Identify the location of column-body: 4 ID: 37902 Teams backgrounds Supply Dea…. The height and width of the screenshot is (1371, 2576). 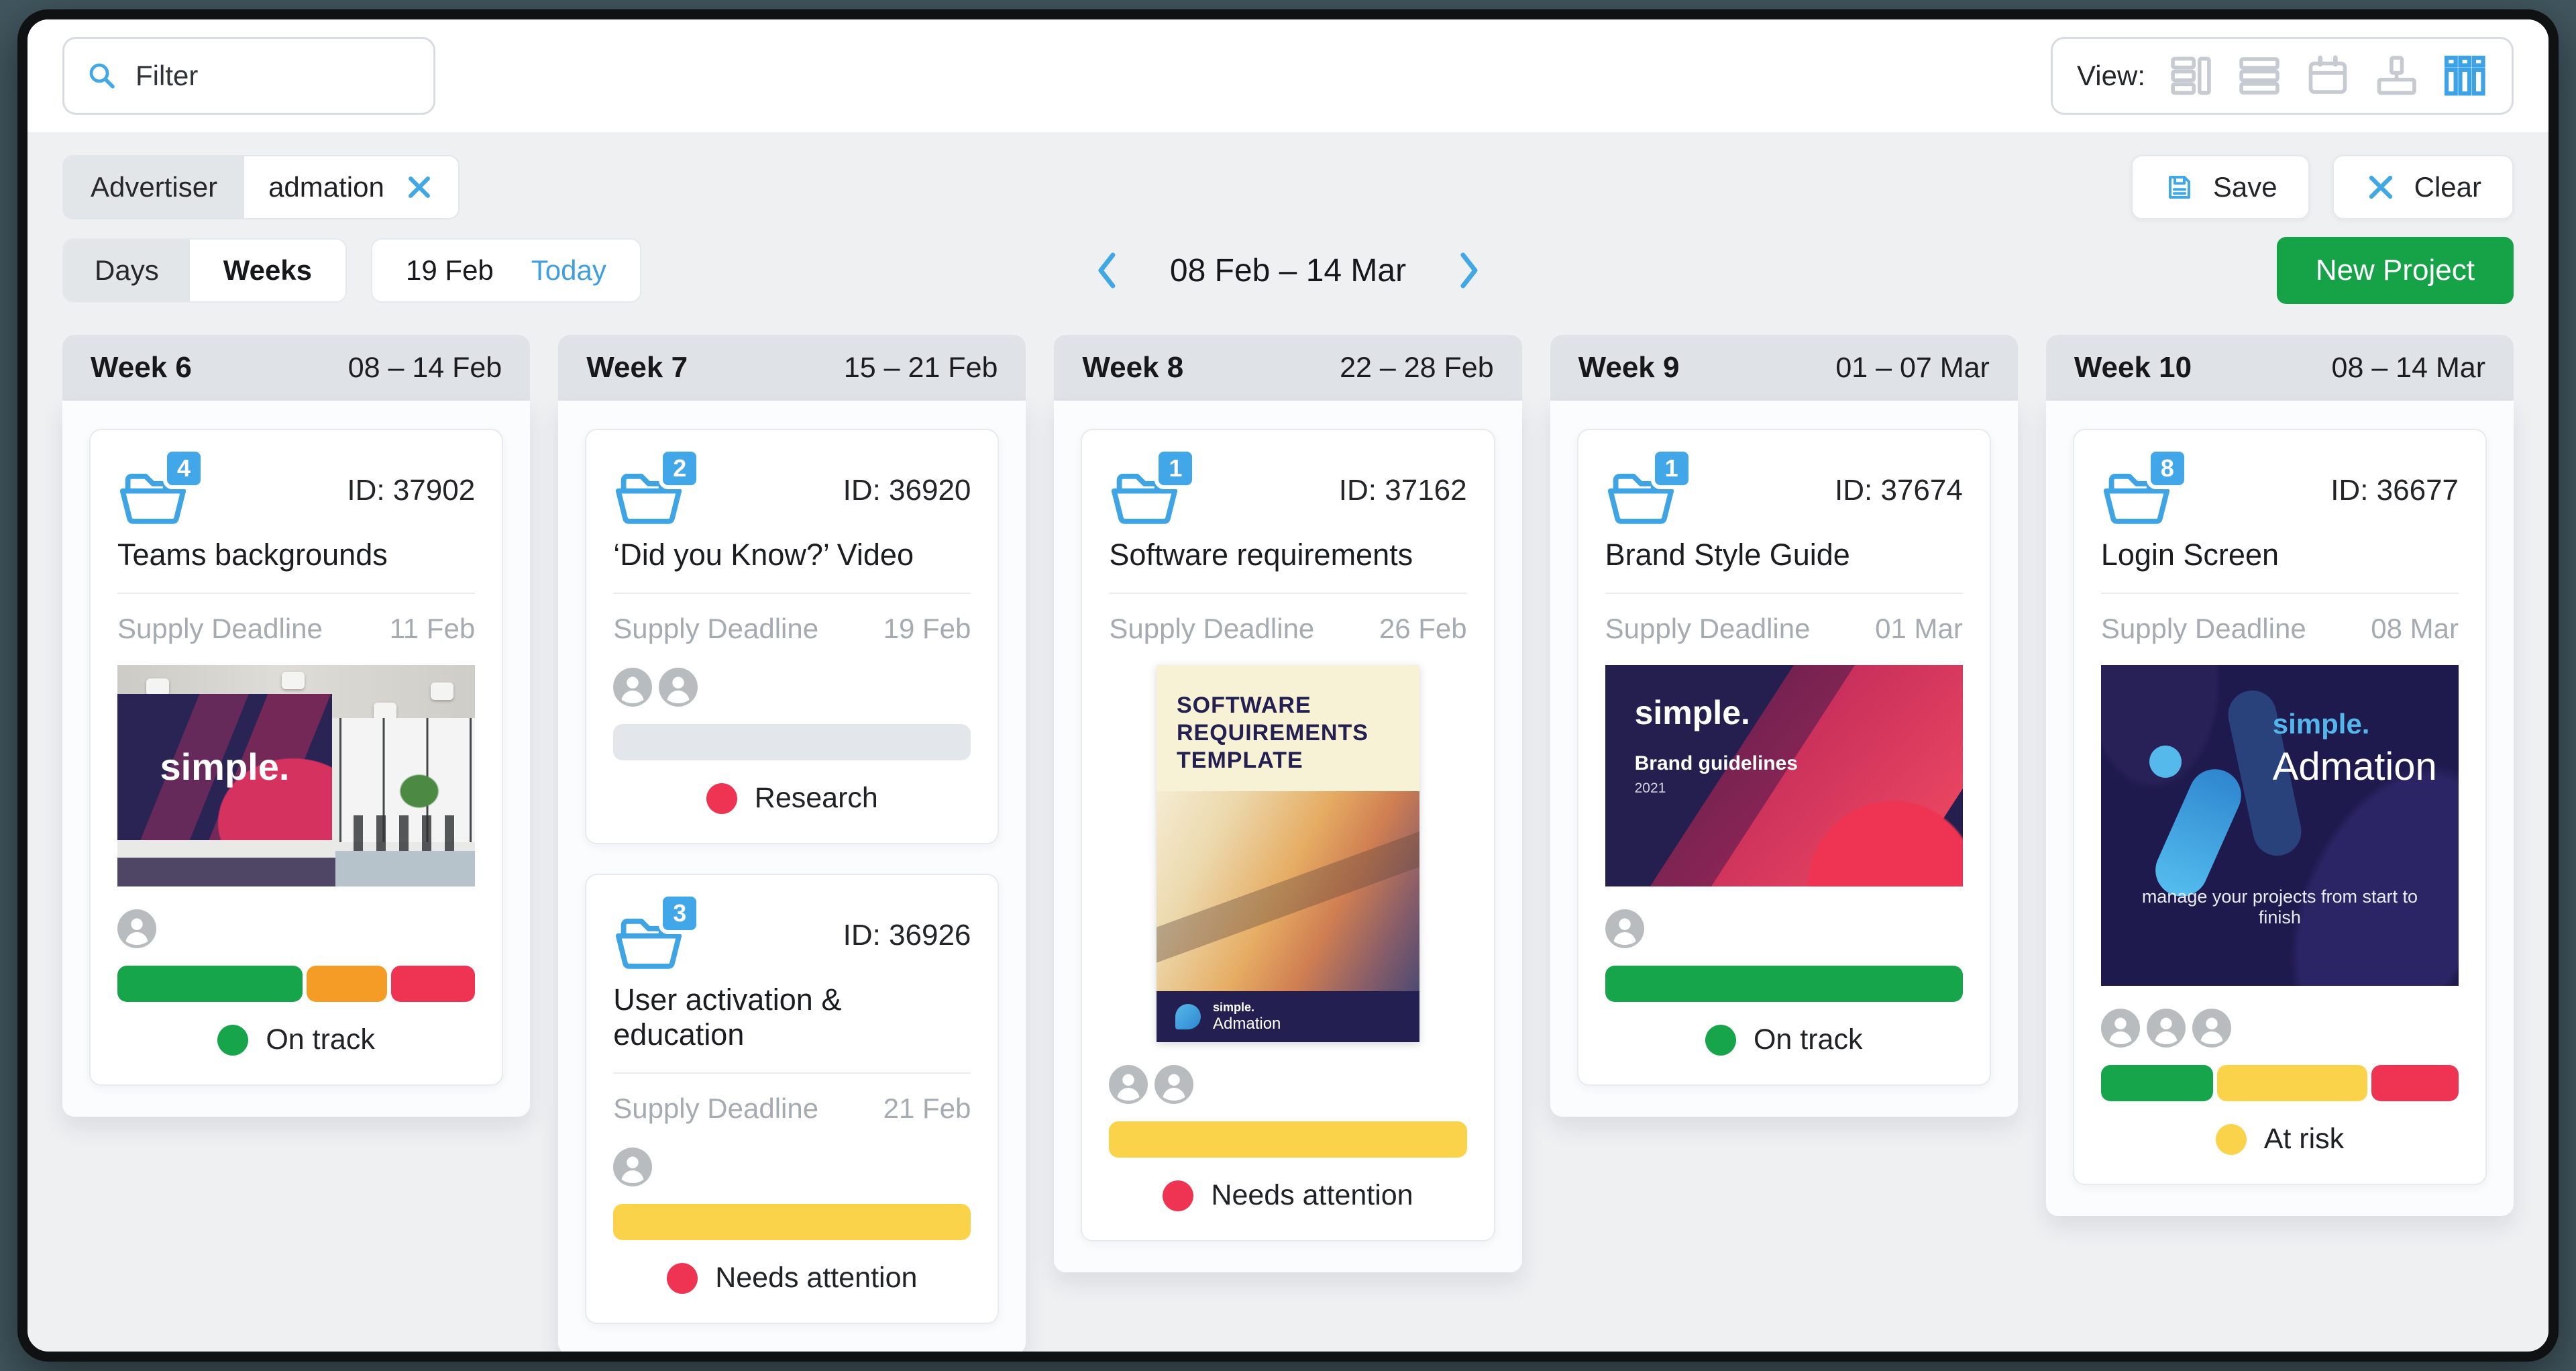
(296, 759).